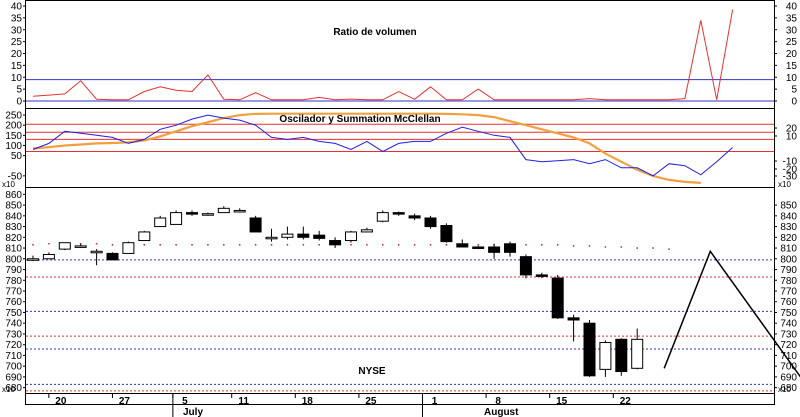  I want to click on month-label-july: July, so click(193, 412).